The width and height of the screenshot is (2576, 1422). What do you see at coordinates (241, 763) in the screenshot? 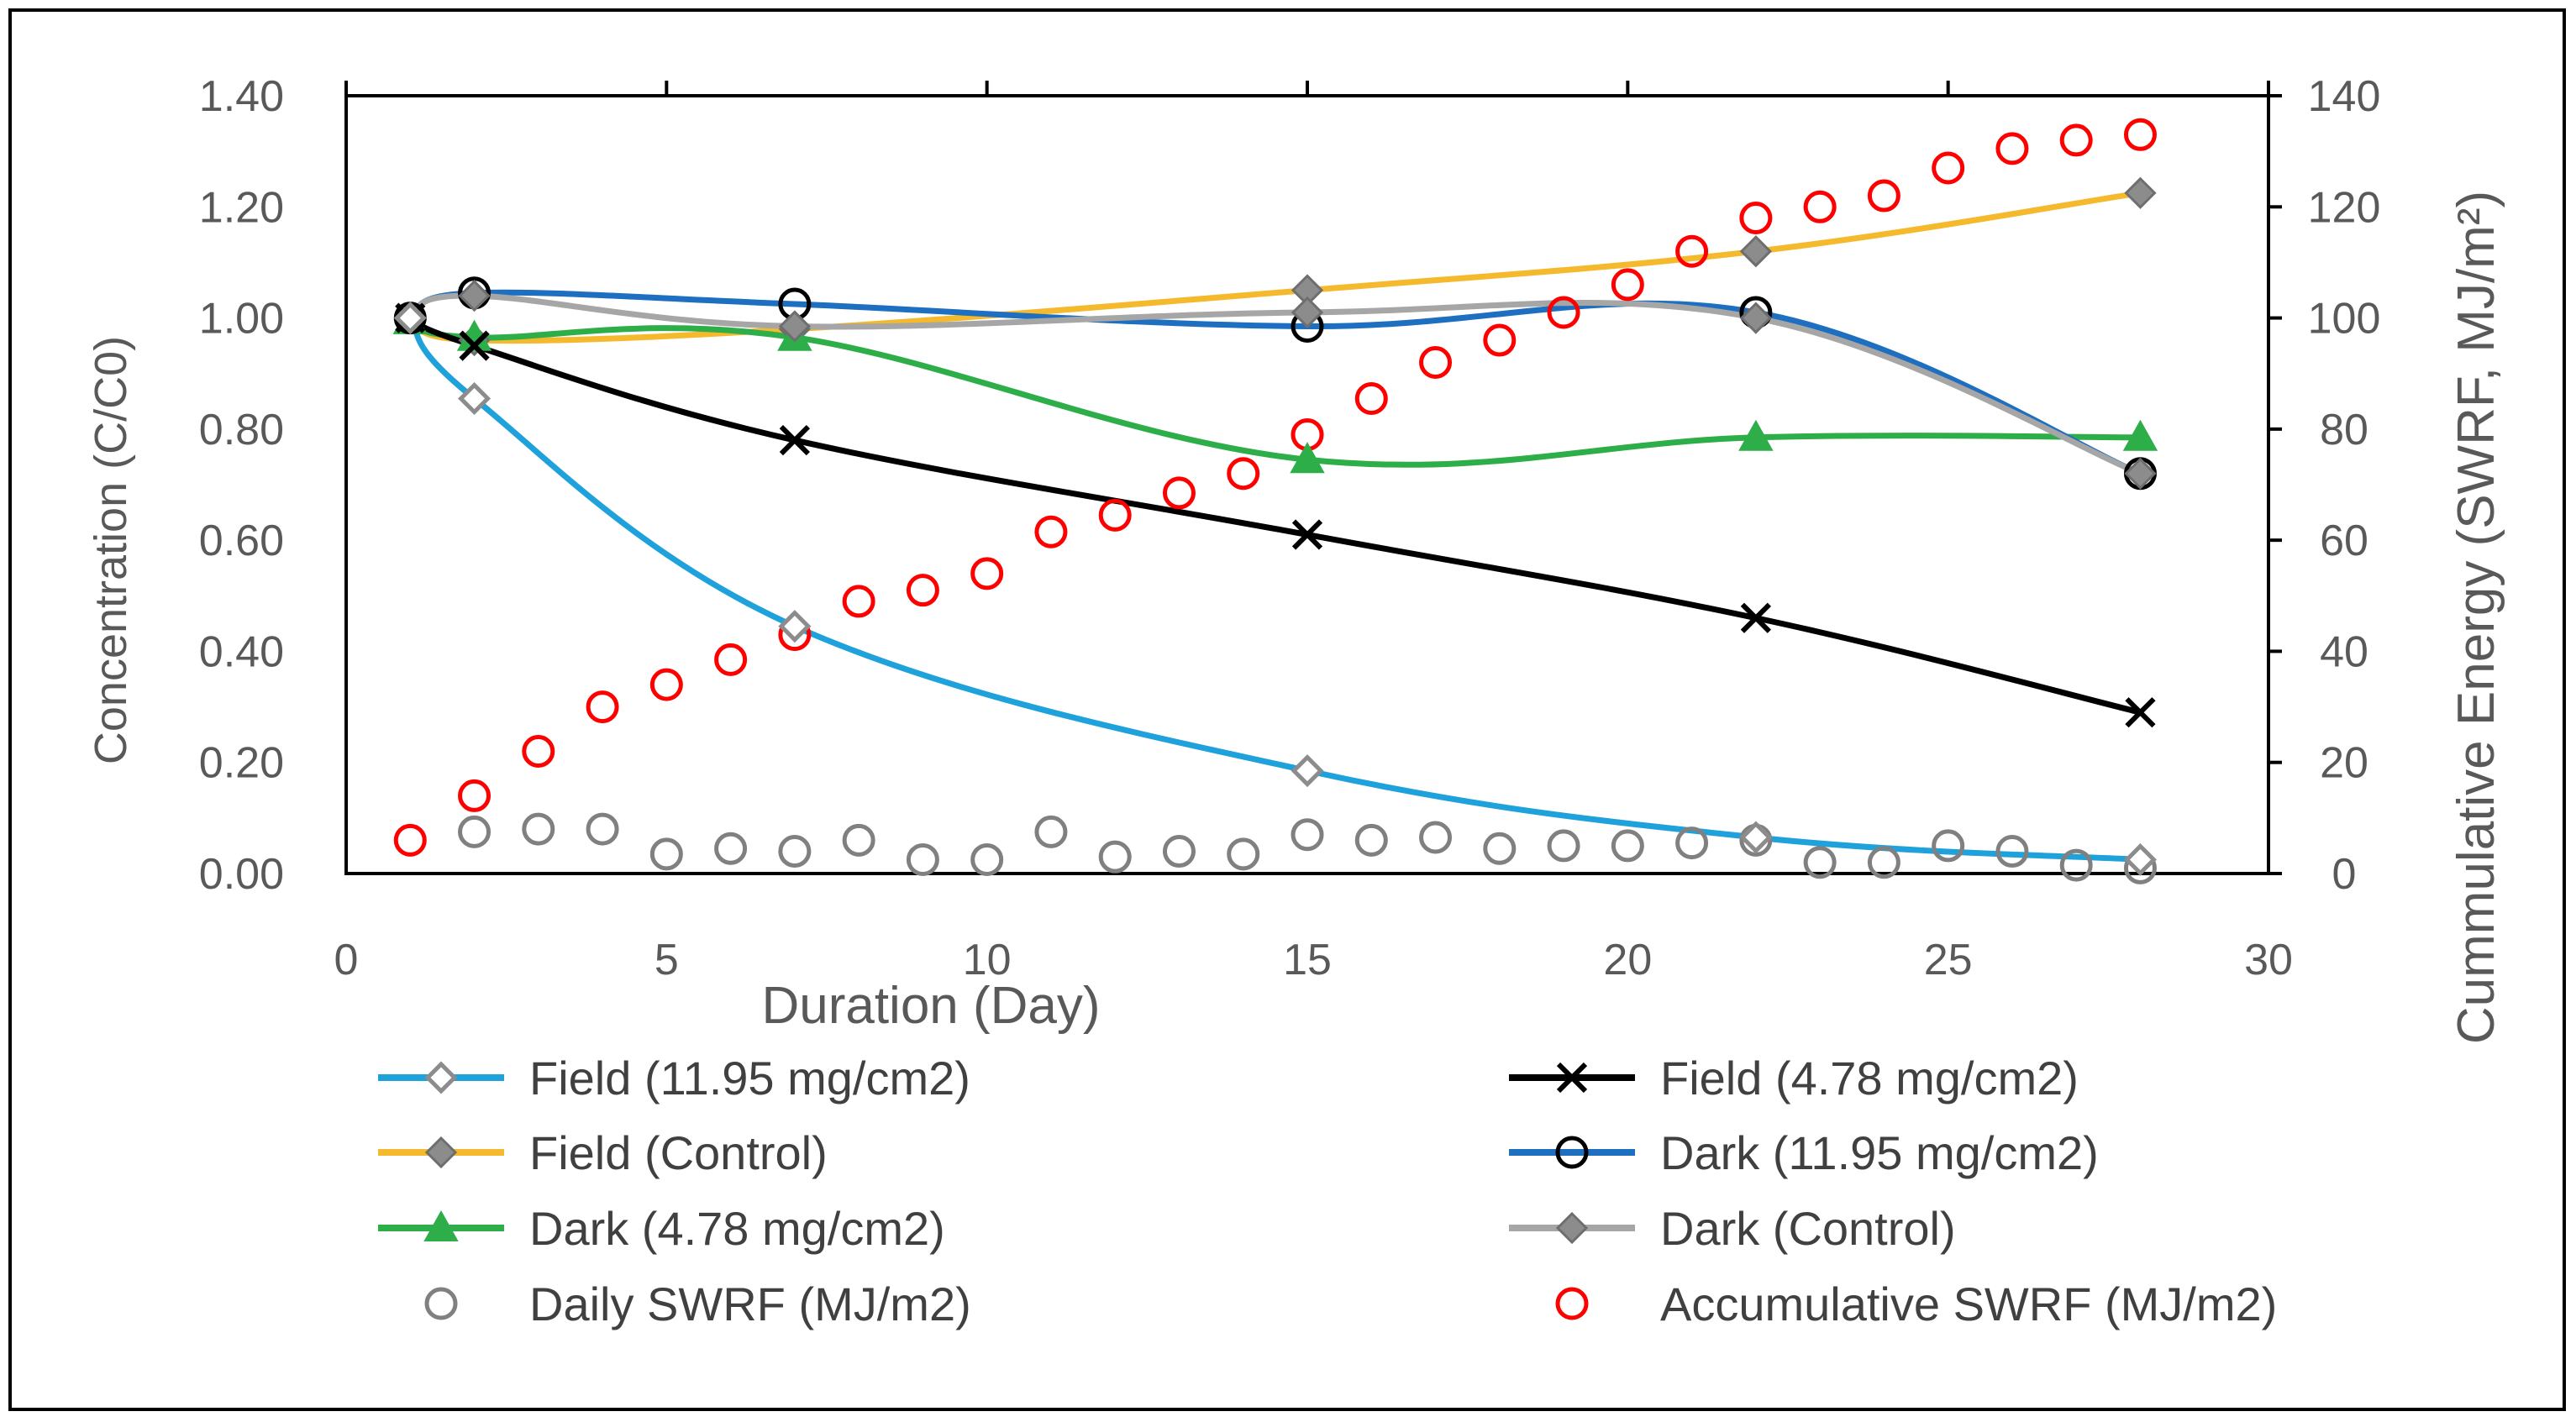
I see `y-tick-label: 0.20` at bounding box center [241, 763].